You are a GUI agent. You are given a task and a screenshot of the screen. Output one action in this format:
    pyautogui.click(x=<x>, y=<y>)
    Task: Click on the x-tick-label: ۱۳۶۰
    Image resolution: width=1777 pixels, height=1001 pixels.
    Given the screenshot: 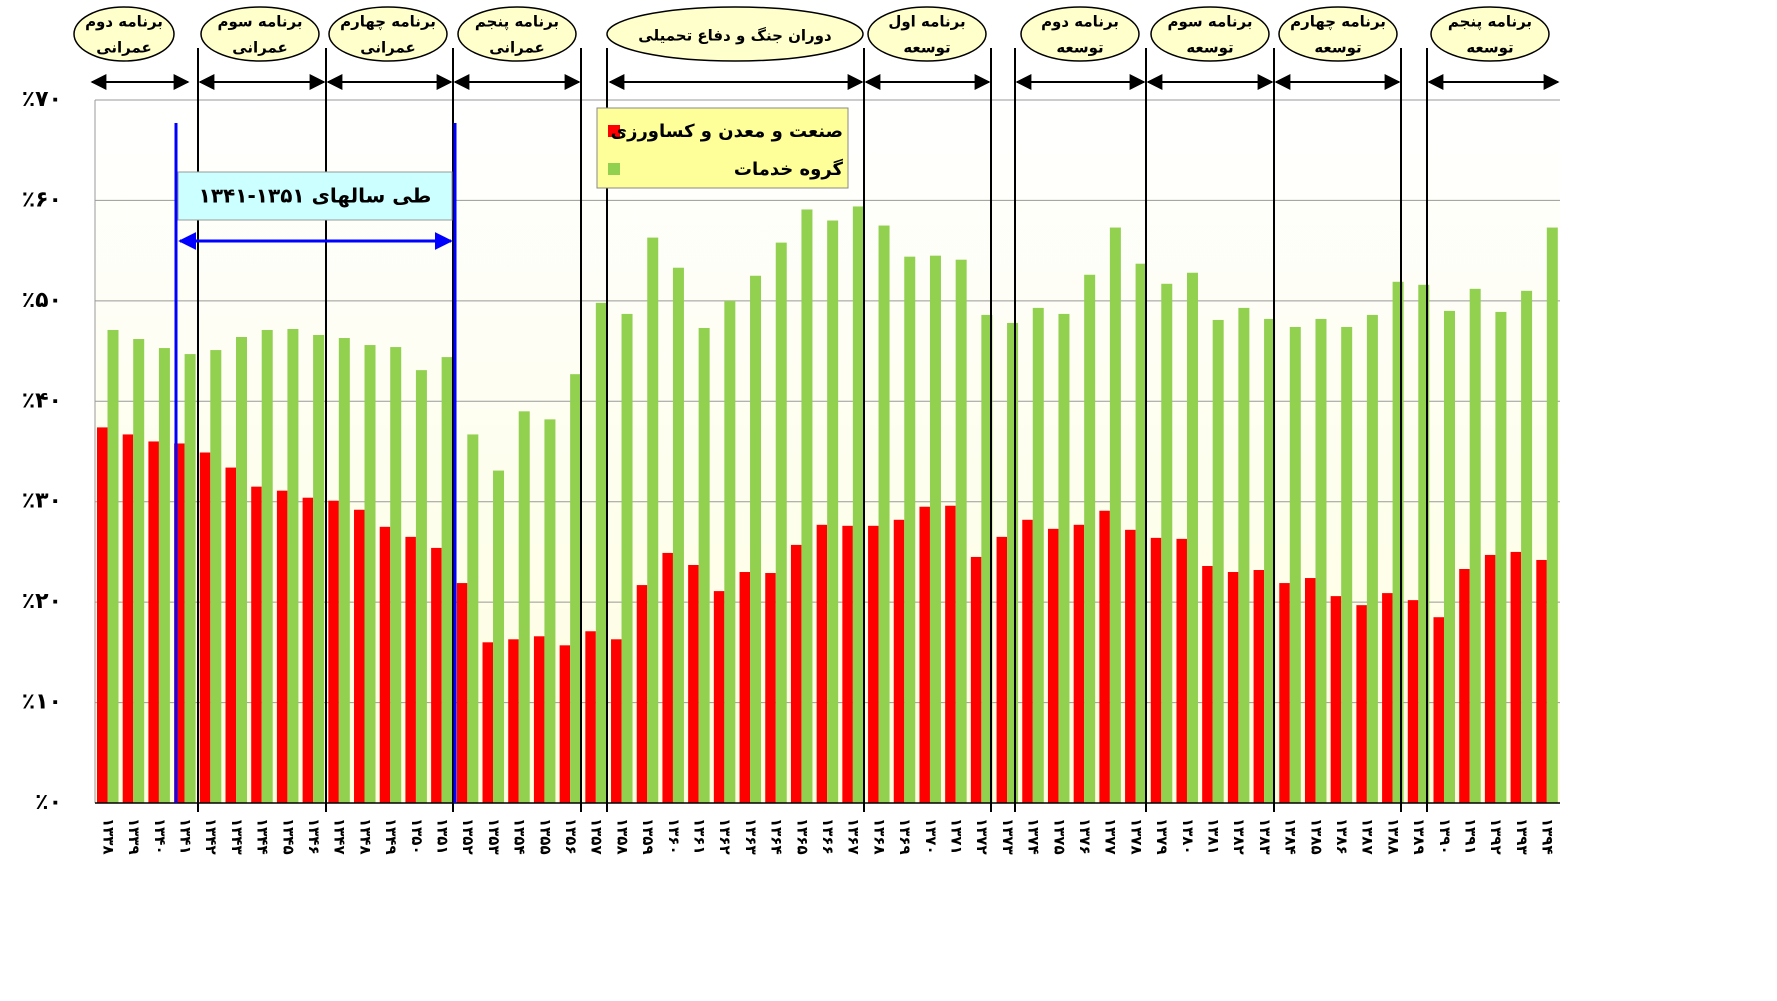 What is the action you would take?
    pyautogui.click(x=674, y=836)
    